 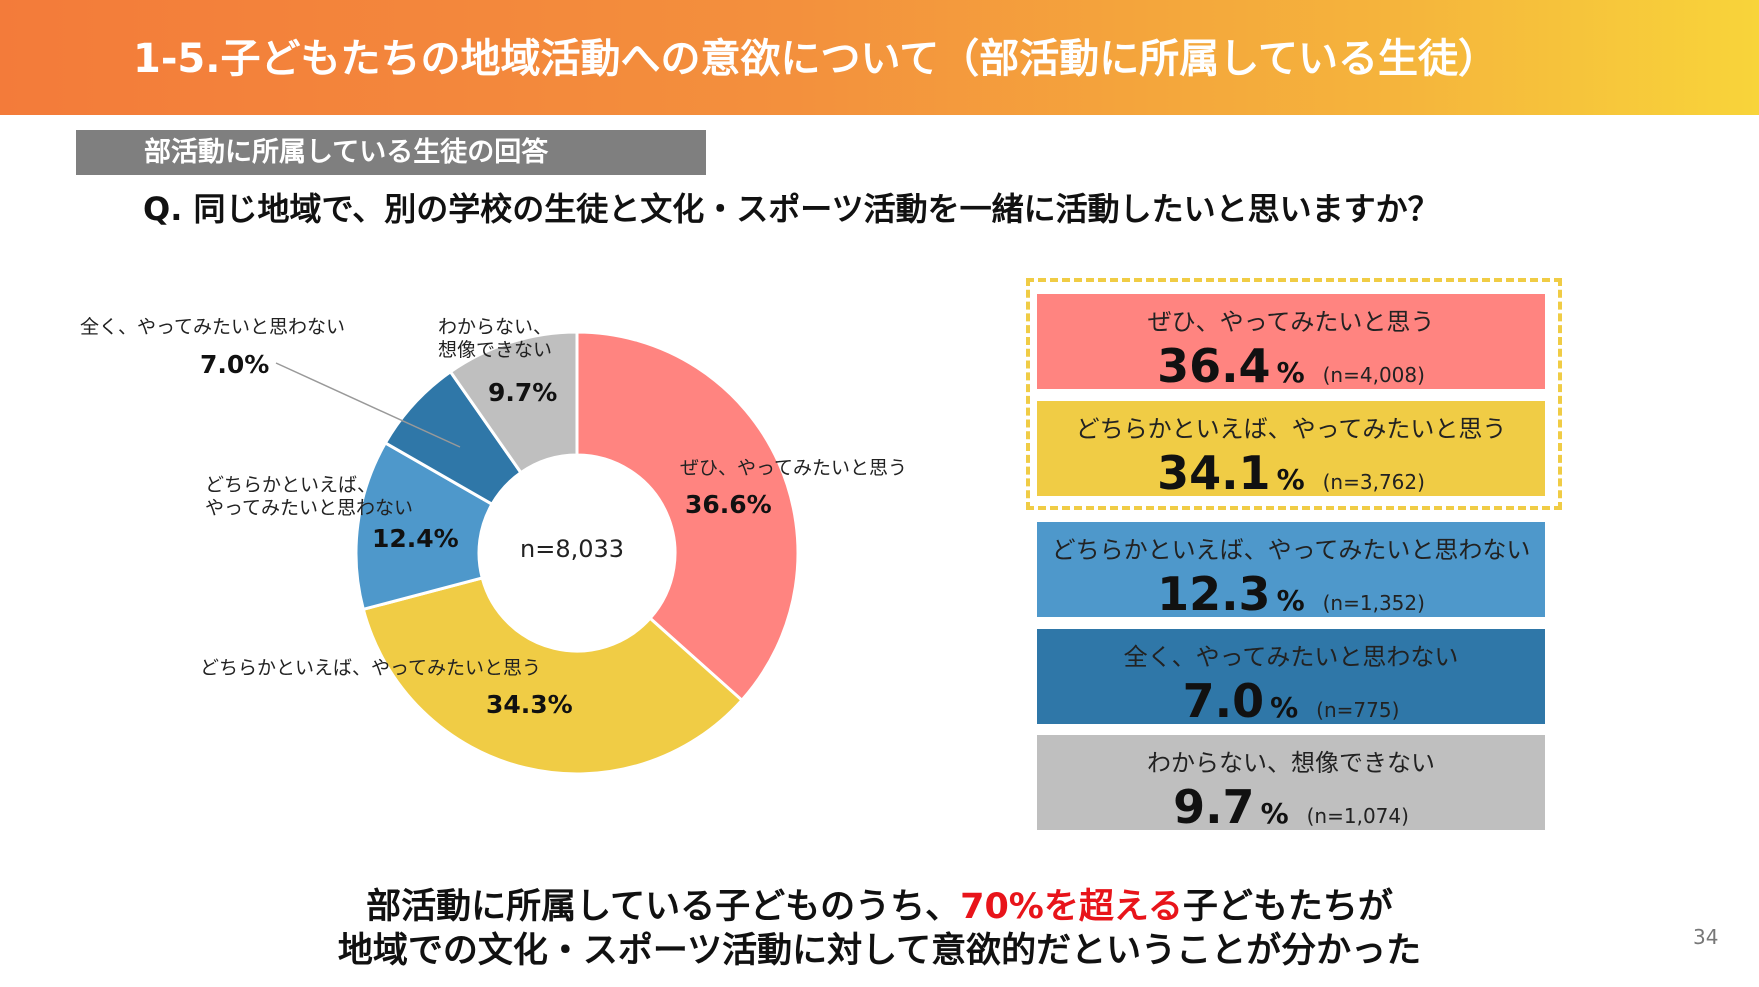 I want to click on summary-value: 12.3, so click(x=1214, y=594).